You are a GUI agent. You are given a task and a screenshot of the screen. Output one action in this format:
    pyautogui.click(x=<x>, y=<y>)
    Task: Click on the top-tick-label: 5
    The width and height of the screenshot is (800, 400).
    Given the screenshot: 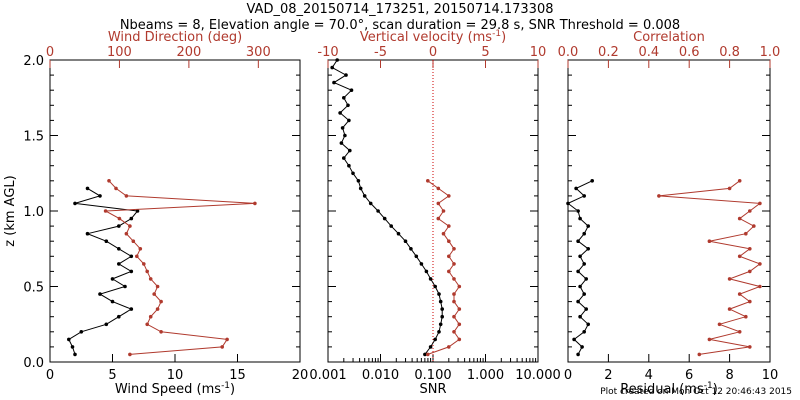 What is the action you would take?
    pyautogui.click(x=485, y=52)
    